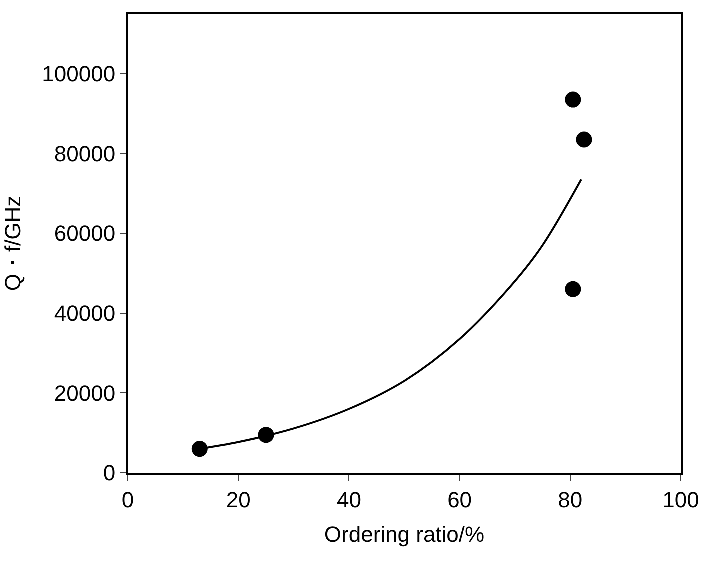 Image resolution: width=711 pixels, height=568 pixels. I want to click on x-tick-label: 20, so click(238, 499).